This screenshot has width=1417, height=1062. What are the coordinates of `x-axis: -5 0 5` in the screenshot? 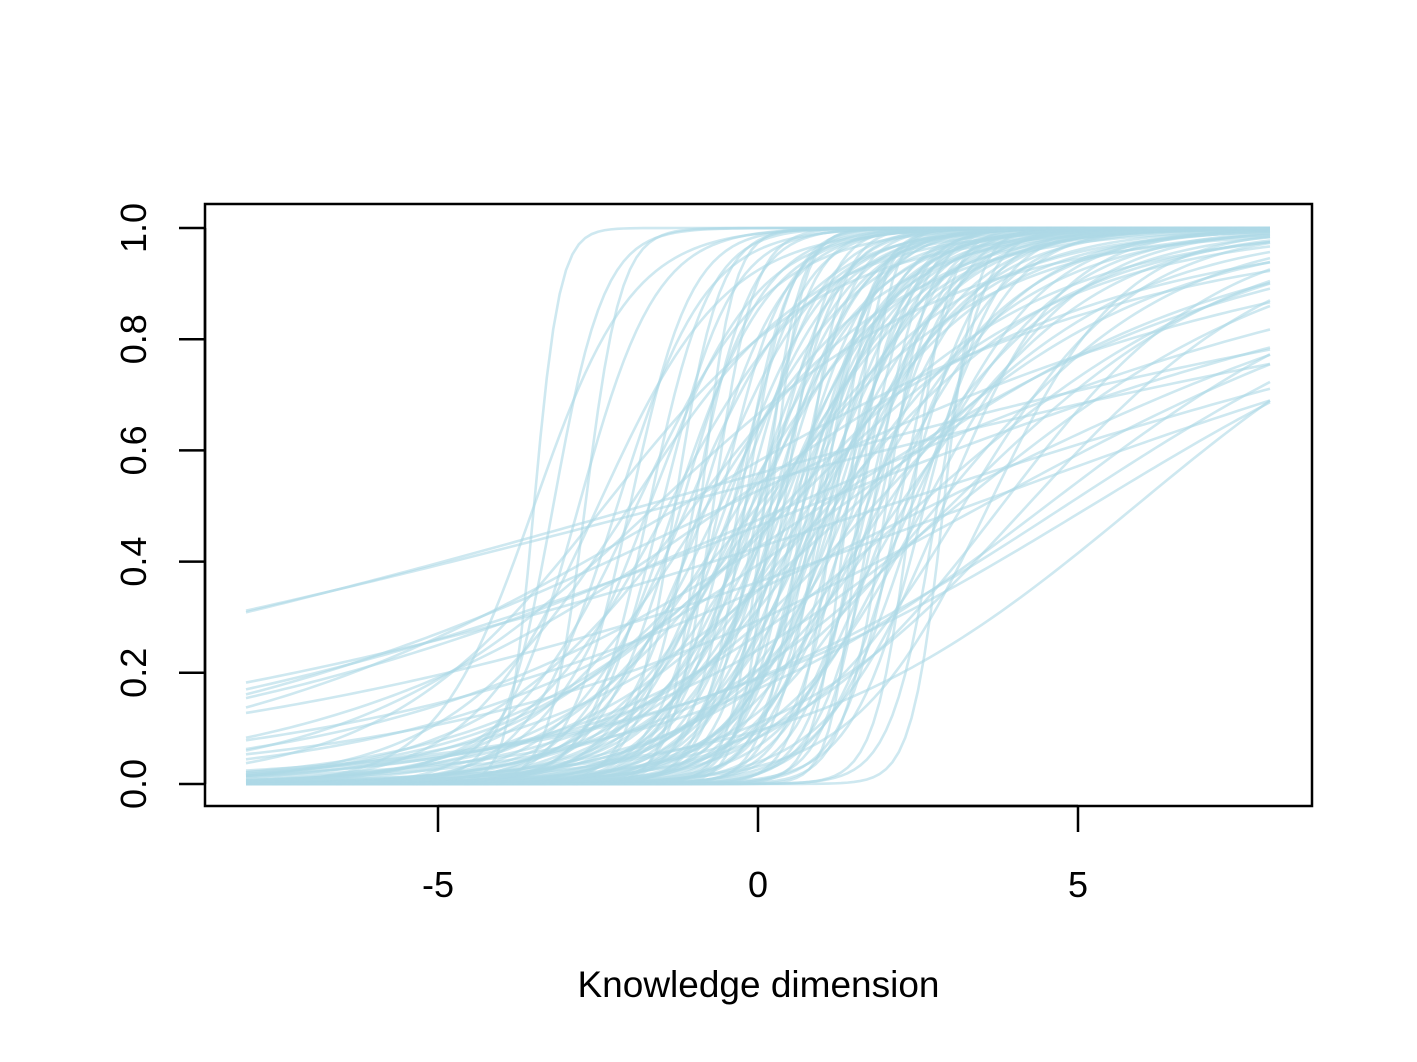 It's located at (755, 854).